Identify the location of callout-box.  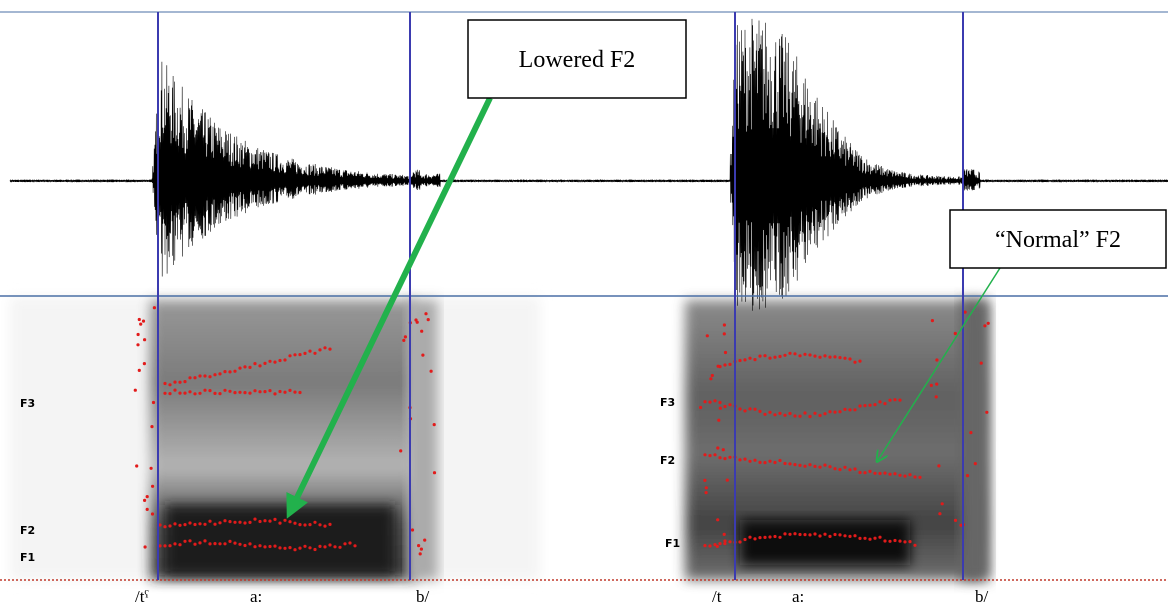
(577, 59).